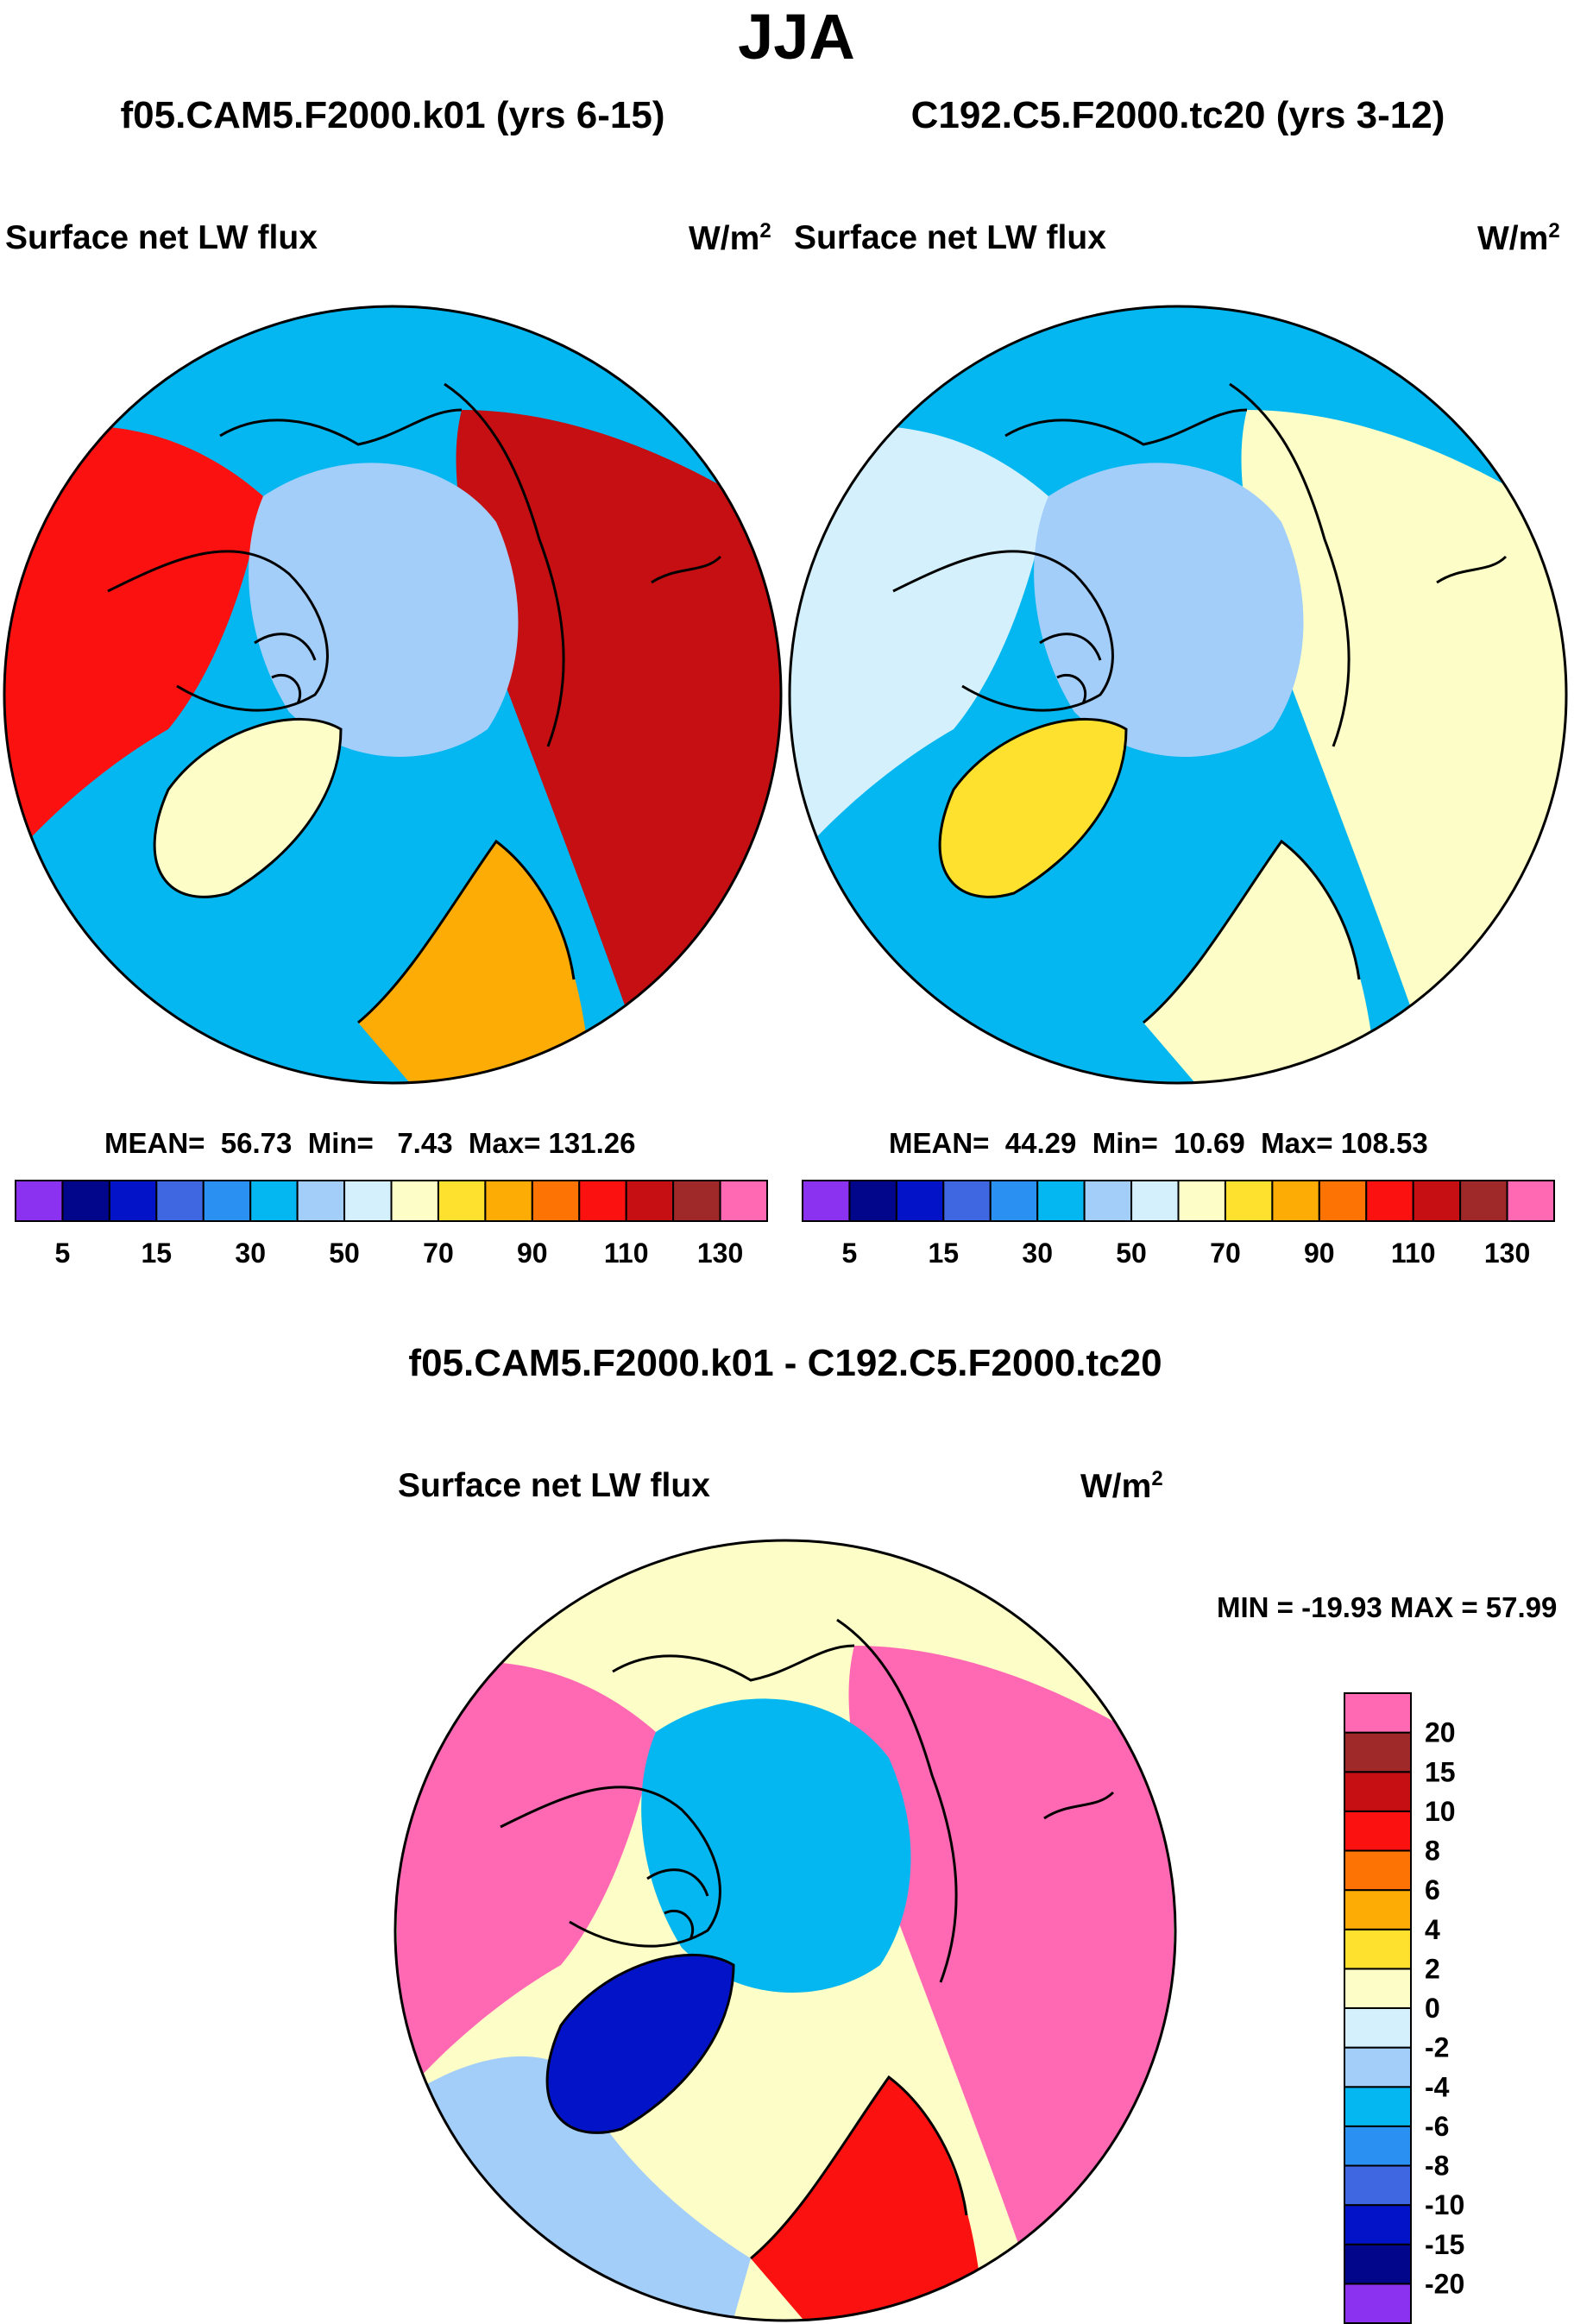  Describe the element at coordinates (345, 1253) in the screenshot. I see `left-colorbar-tick-50: 50` at that location.